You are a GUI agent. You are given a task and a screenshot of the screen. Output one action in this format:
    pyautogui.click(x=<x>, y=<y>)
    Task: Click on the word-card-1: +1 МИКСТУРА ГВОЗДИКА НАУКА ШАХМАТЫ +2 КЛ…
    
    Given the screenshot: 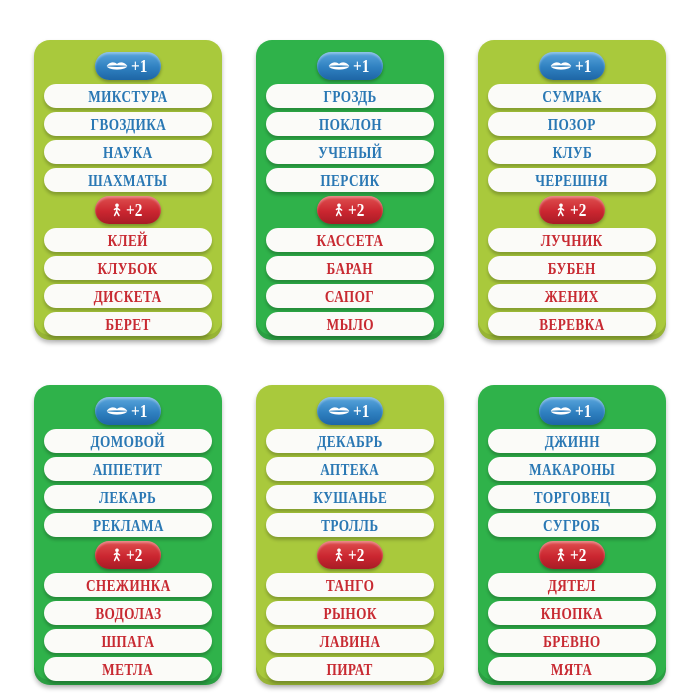 What is the action you would take?
    pyautogui.click(x=128, y=190)
    